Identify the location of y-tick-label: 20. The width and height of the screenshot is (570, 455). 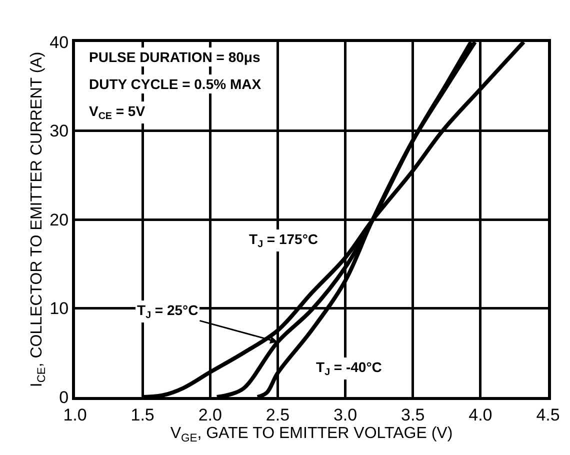
(59, 220).